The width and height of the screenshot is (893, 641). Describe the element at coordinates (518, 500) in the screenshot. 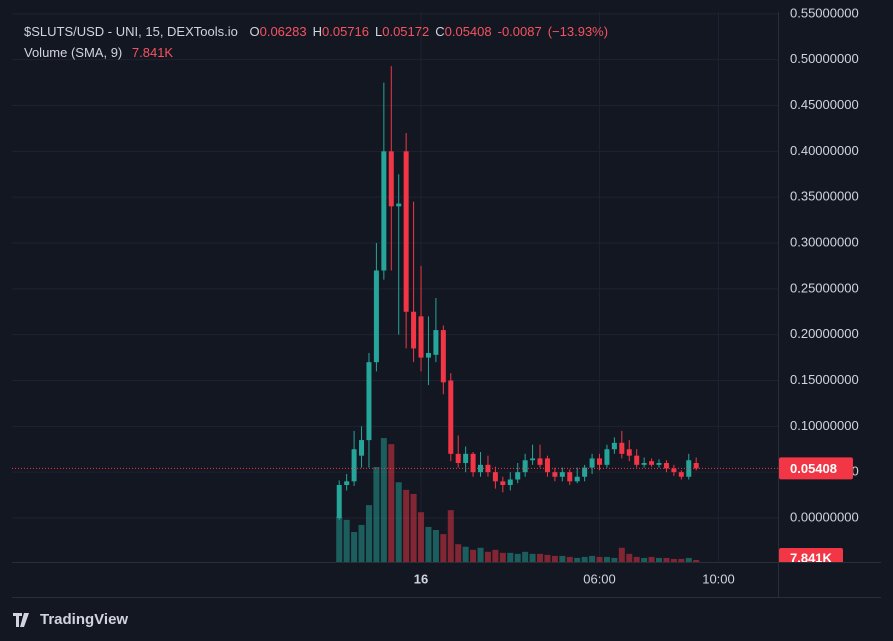

I see `volume-layer` at that location.